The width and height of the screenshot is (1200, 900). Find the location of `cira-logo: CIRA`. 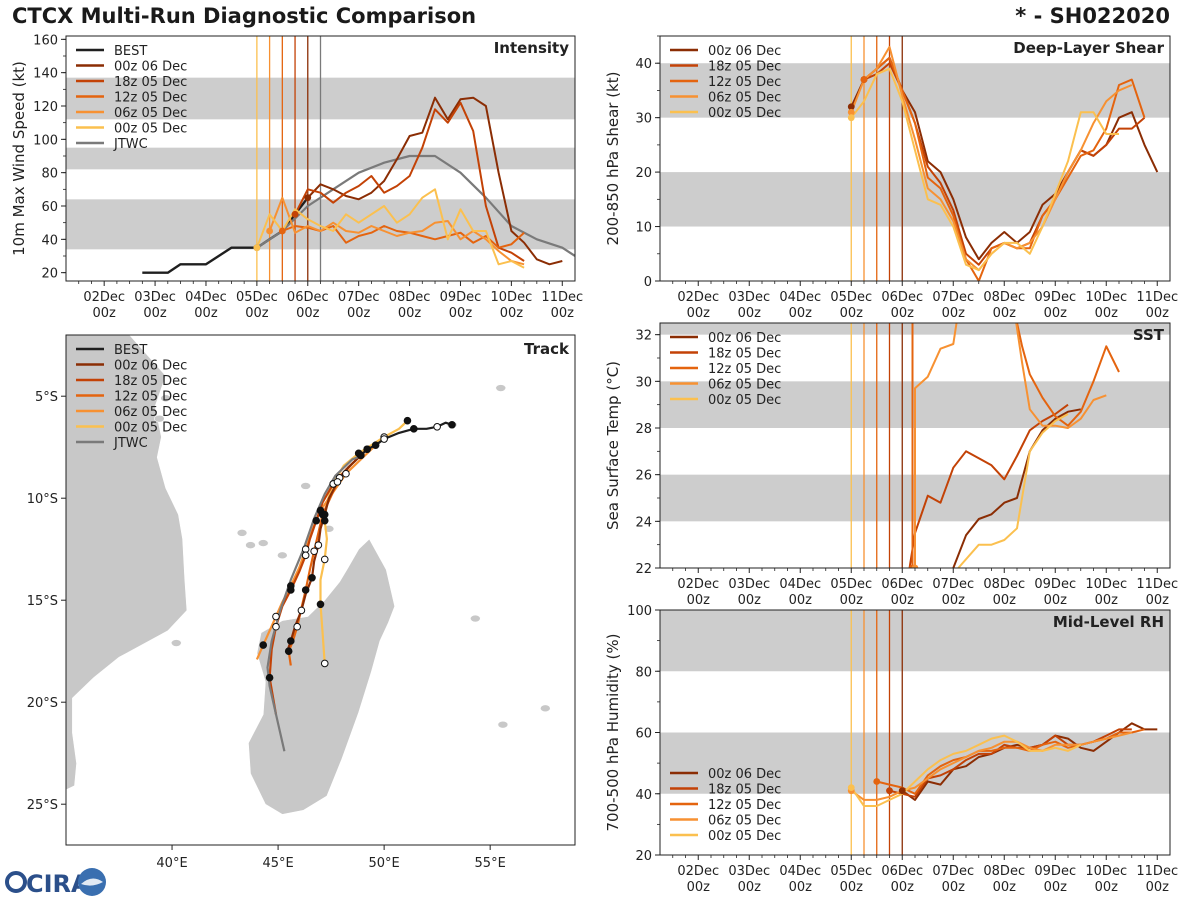

cira-logo: CIRA is located at coordinates (55, 883).